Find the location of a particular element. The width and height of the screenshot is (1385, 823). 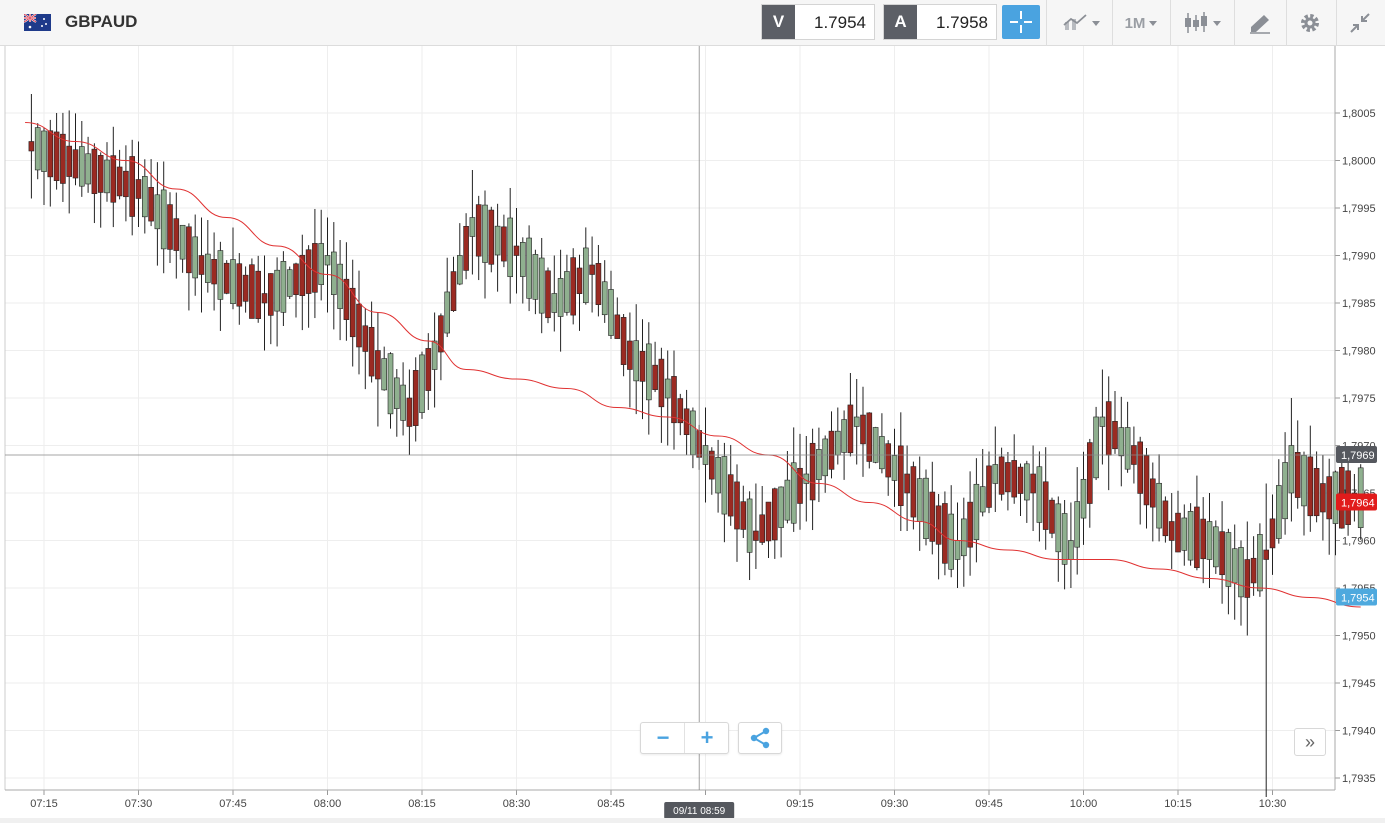

ask-quote: A 1.7958 is located at coordinates (940, 22).